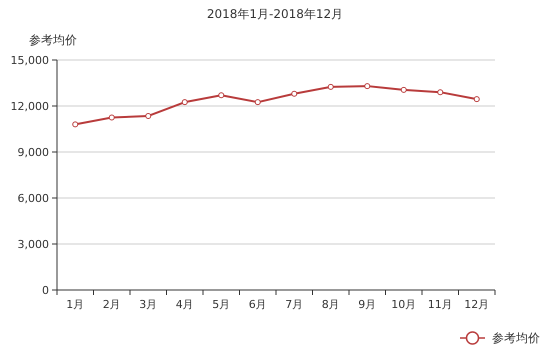  Describe the element at coordinates (440, 304) in the screenshot. I see `x-tick-label: 11月` at that location.